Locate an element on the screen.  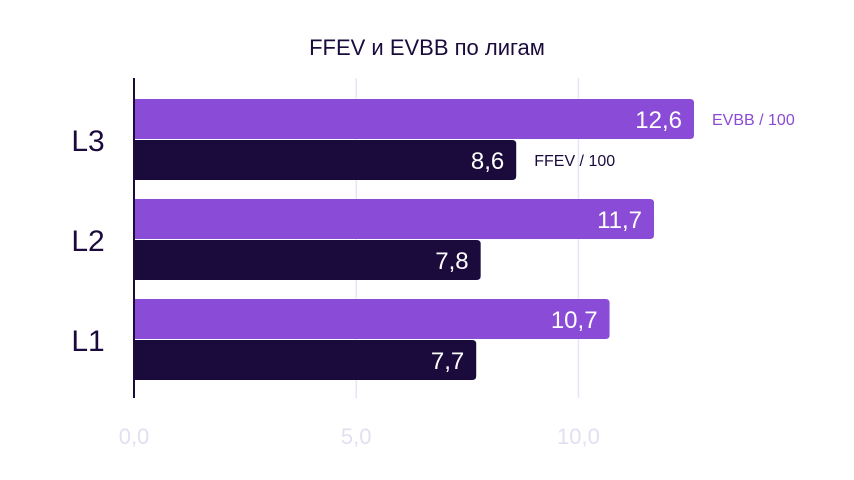
legend-label: FFEV / 100 is located at coordinates (574, 161).